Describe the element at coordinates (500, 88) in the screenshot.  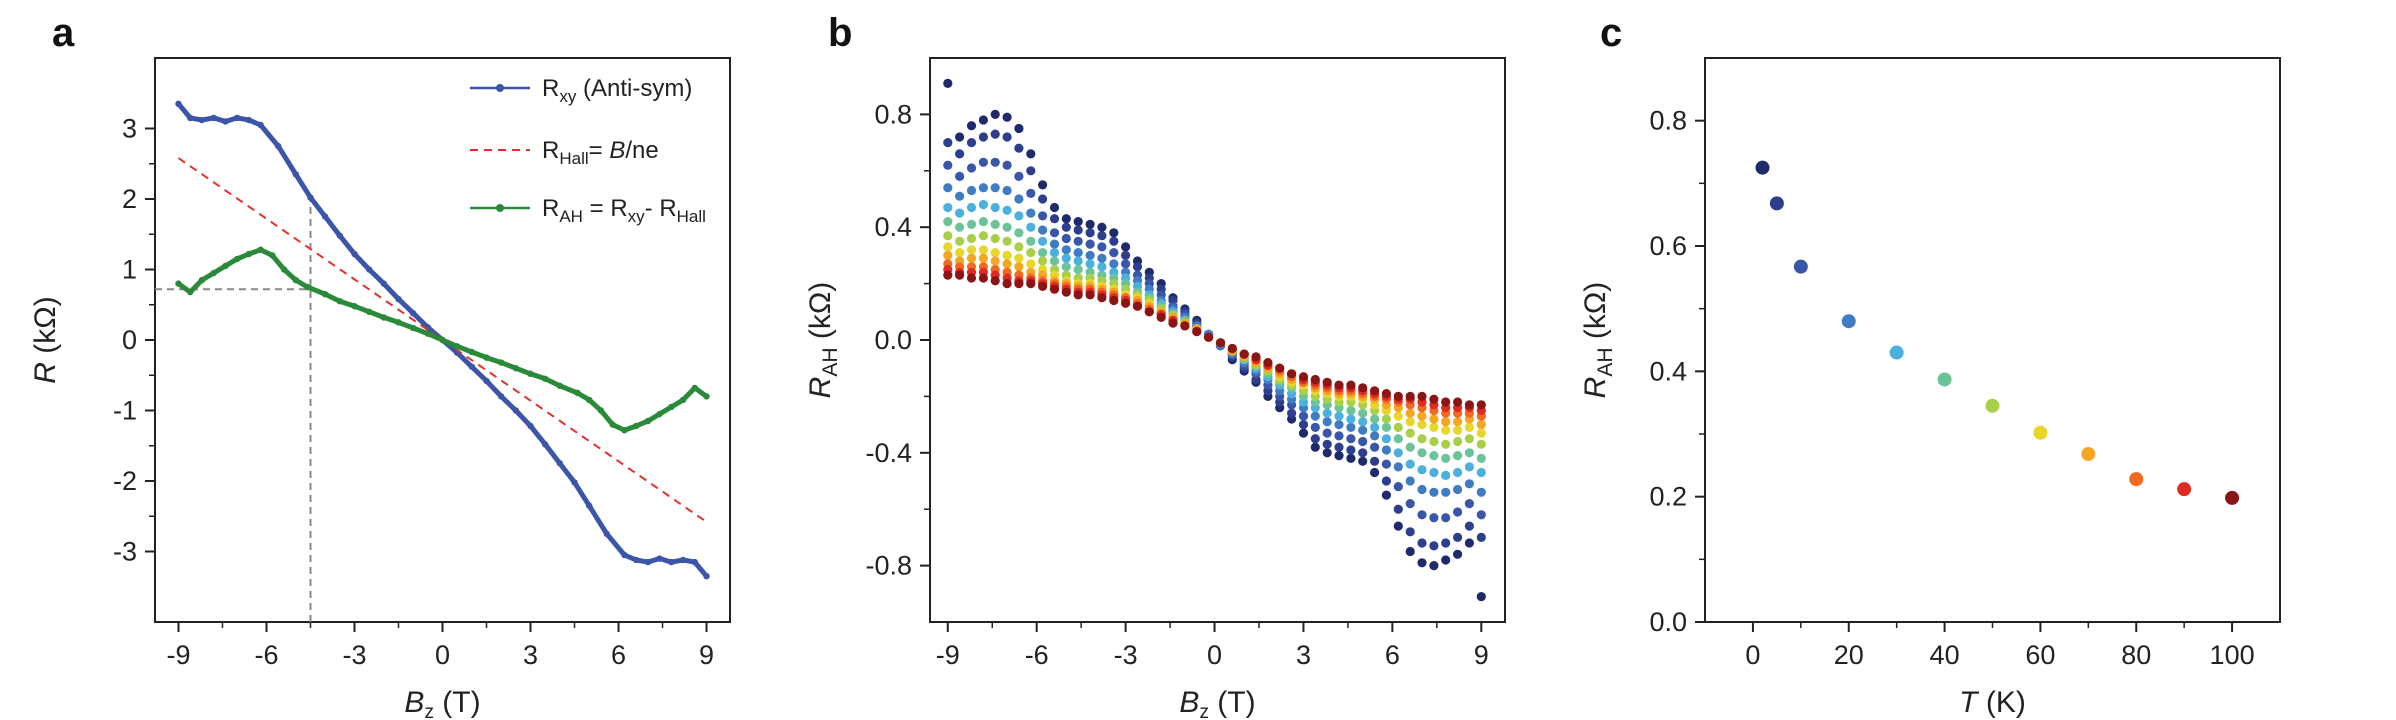
I see `legend-marker` at that location.